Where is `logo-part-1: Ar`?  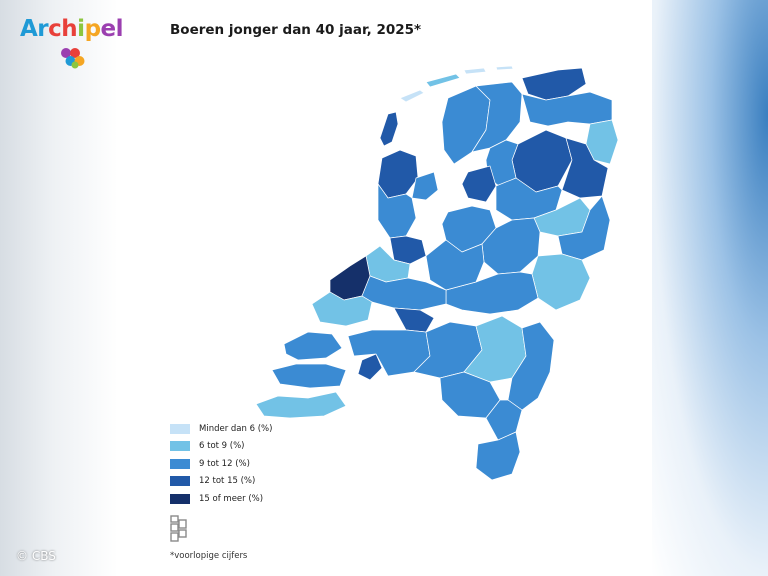
logo-part-1: Ar is located at coordinates (34, 29).